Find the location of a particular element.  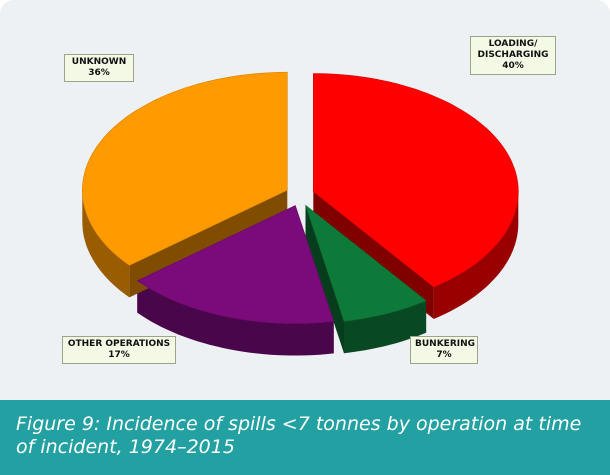

category-label: OTHER OPERATIONS is located at coordinates (119, 344).